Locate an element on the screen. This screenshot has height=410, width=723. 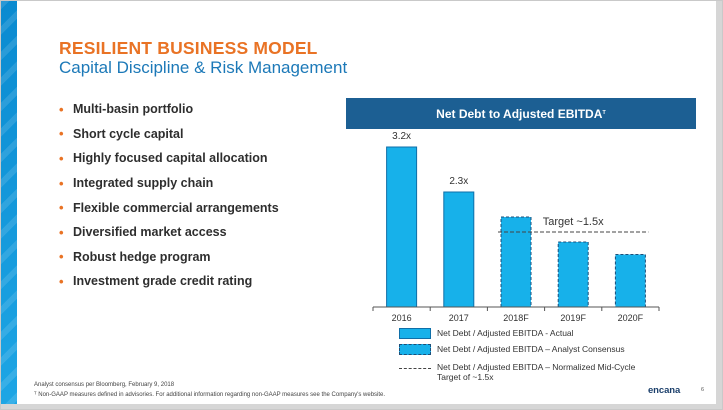
legend-swatch-actual is located at coordinates (415, 333).